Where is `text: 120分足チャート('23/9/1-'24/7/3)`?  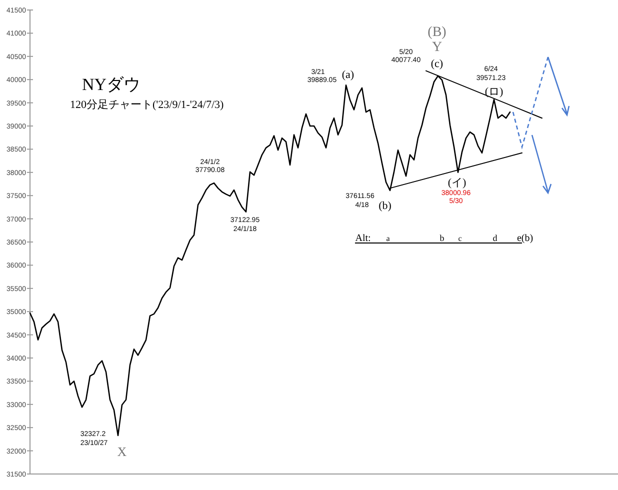
text: 120分足チャート('23/9/1-'24/7/3) is located at coordinates (147, 105).